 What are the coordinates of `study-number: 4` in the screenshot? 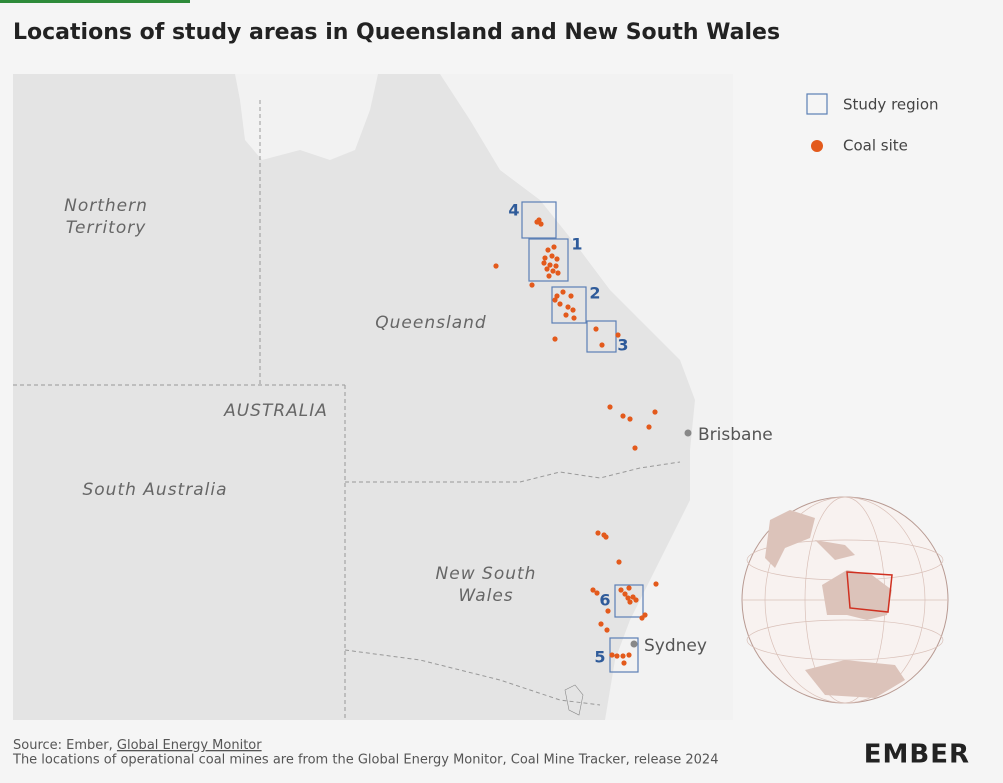 It's located at (513, 210).